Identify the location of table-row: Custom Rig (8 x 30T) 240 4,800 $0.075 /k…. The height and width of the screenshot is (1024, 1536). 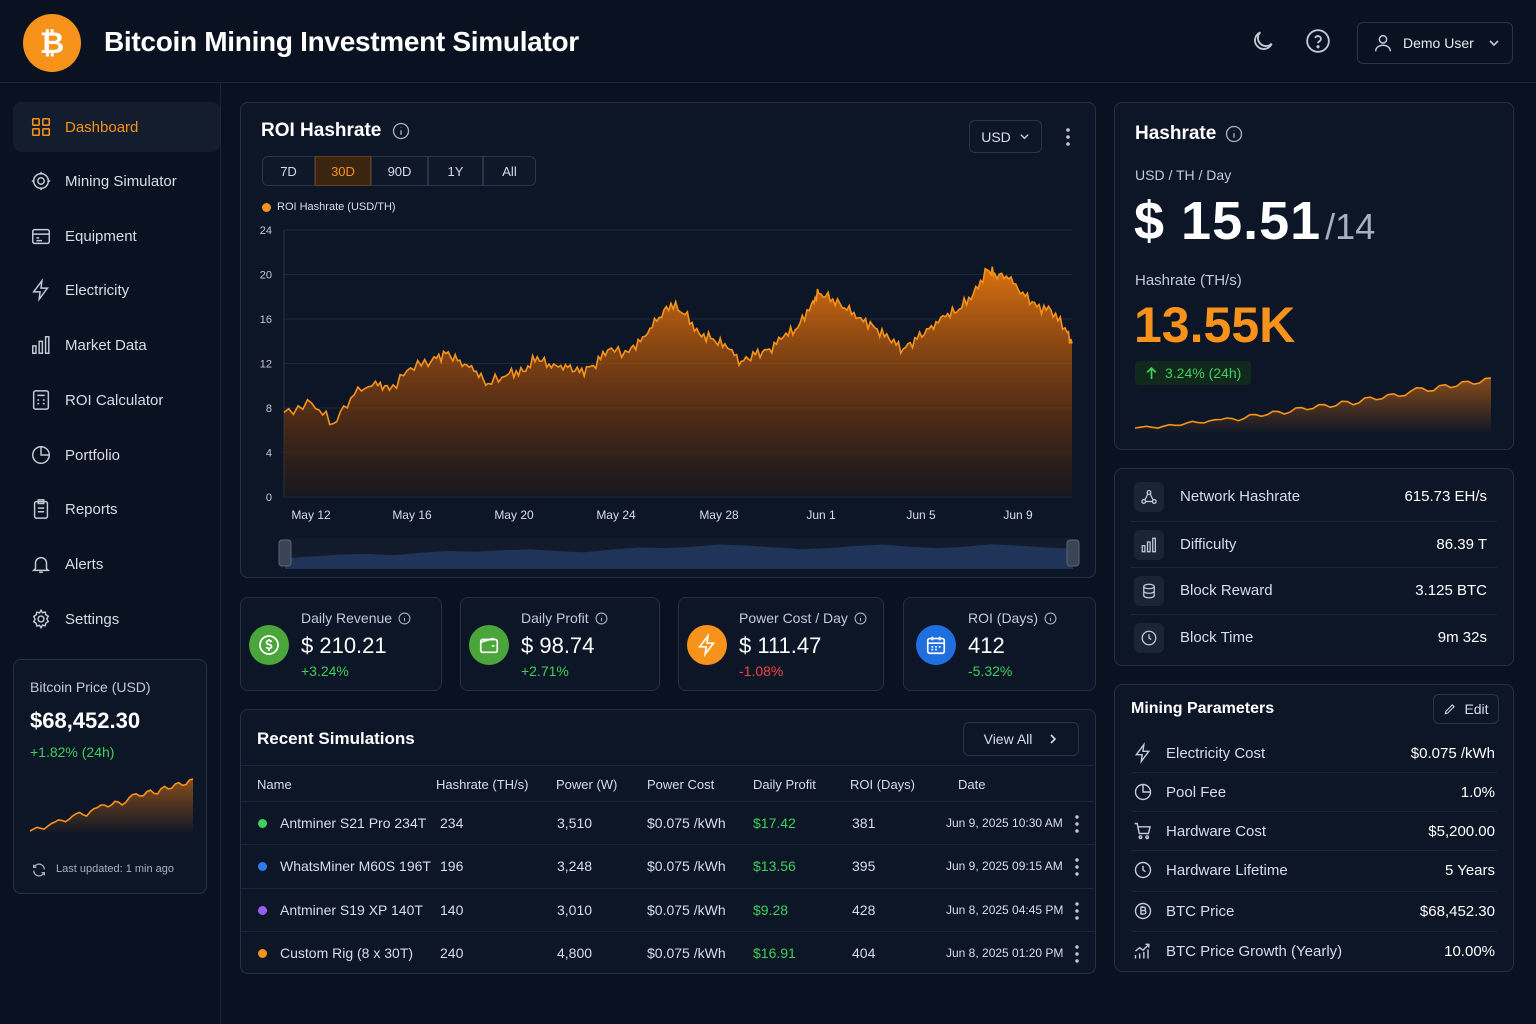
(667, 953).